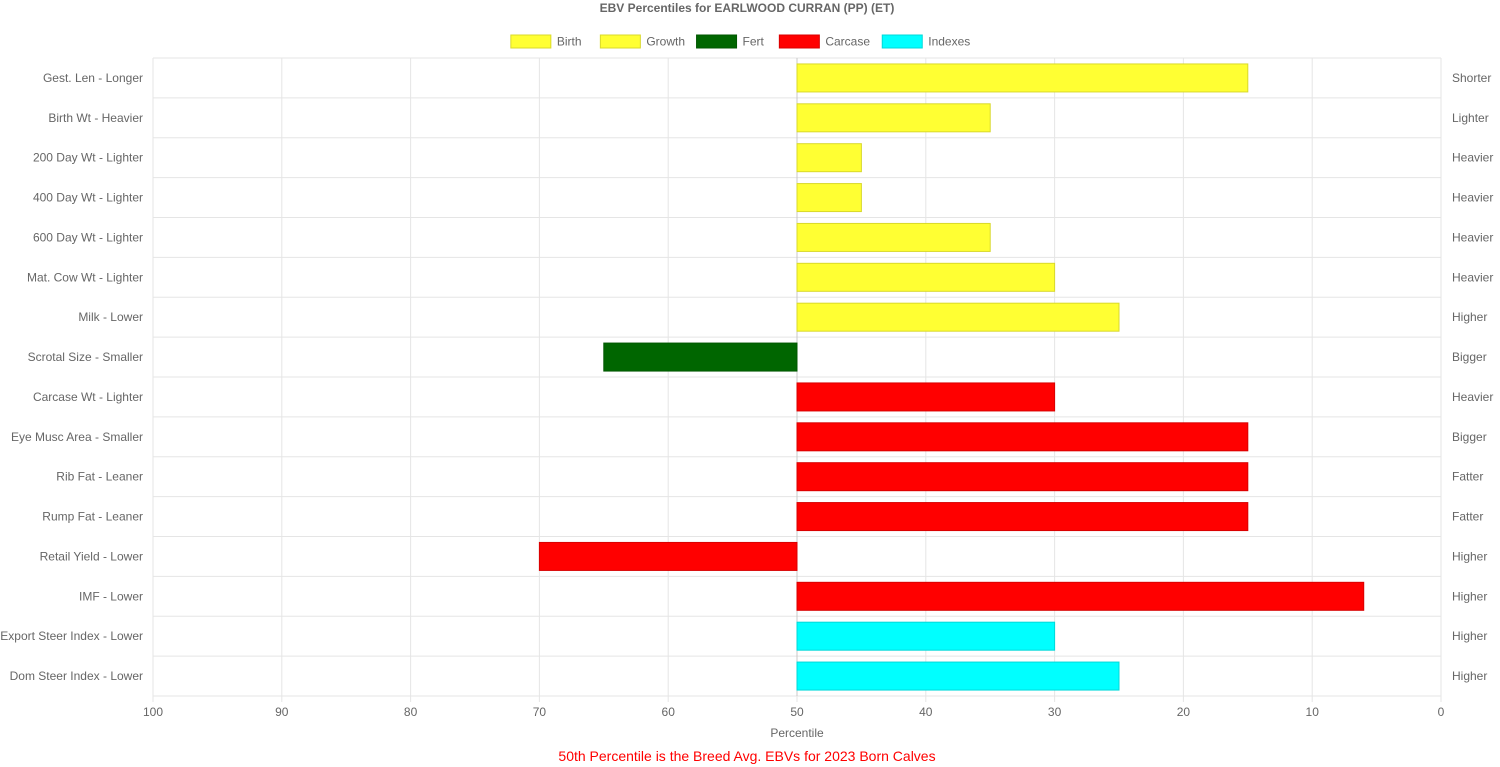 This screenshot has width=1500, height=767. I want to click on x-tick-label: 90, so click(282, 712).